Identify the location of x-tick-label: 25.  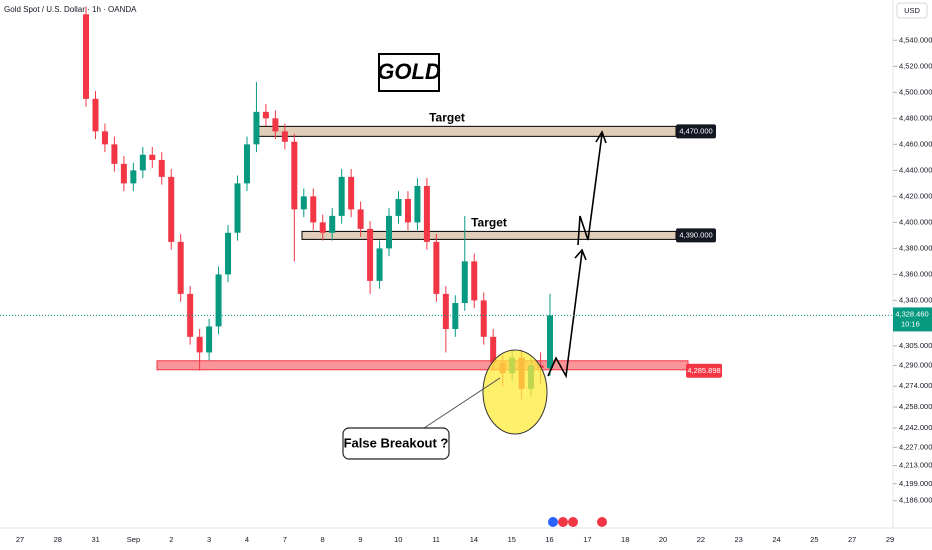
(814, 539).